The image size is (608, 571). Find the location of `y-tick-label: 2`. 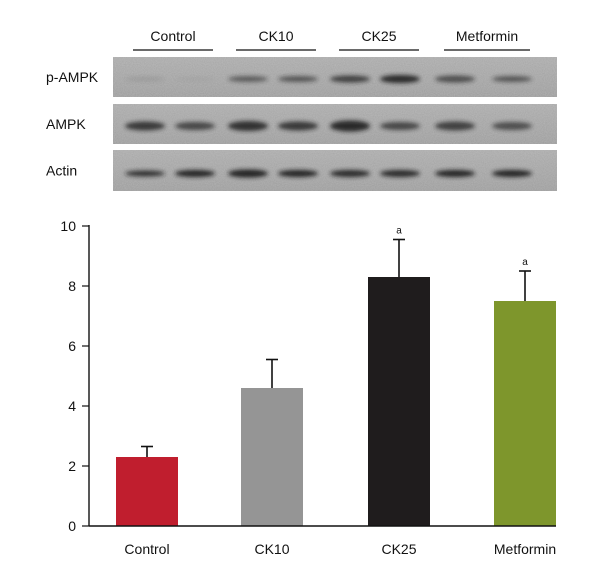

y-tick-label: 2 is located at coordinates (72, 466).